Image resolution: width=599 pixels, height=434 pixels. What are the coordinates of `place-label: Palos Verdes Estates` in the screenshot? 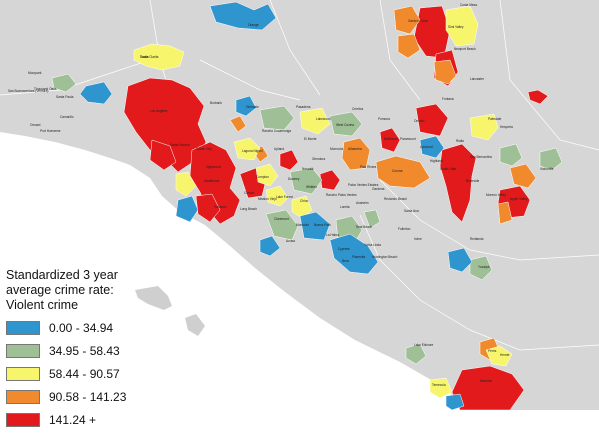 It's located at (363, 185).